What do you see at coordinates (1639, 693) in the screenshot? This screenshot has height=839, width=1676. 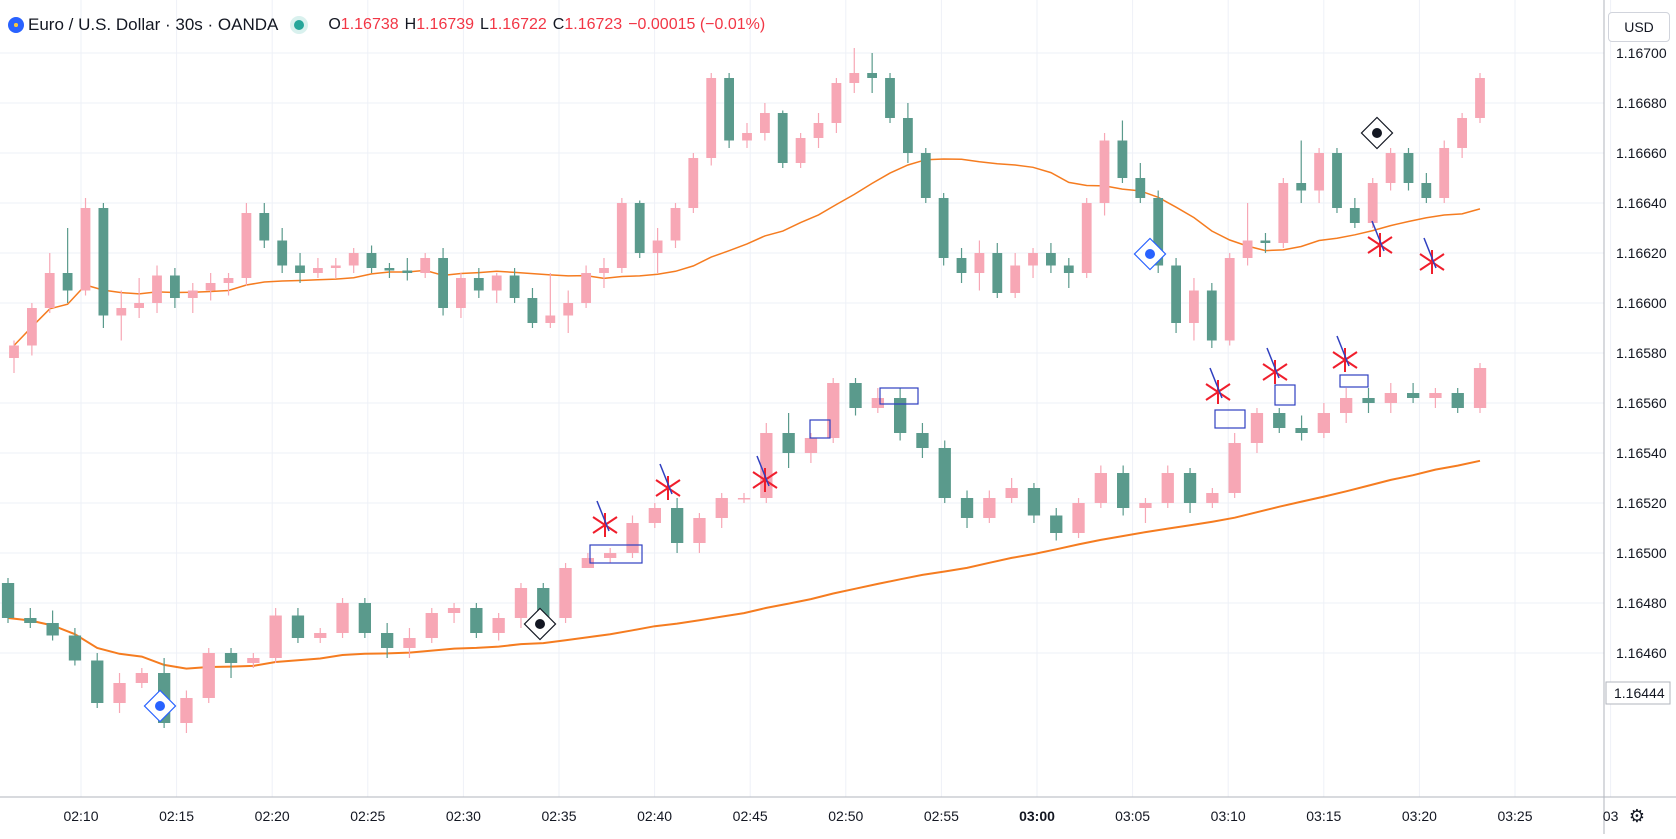 I see `last-price-label: 1.16444` at bounding box center [1639, 693].